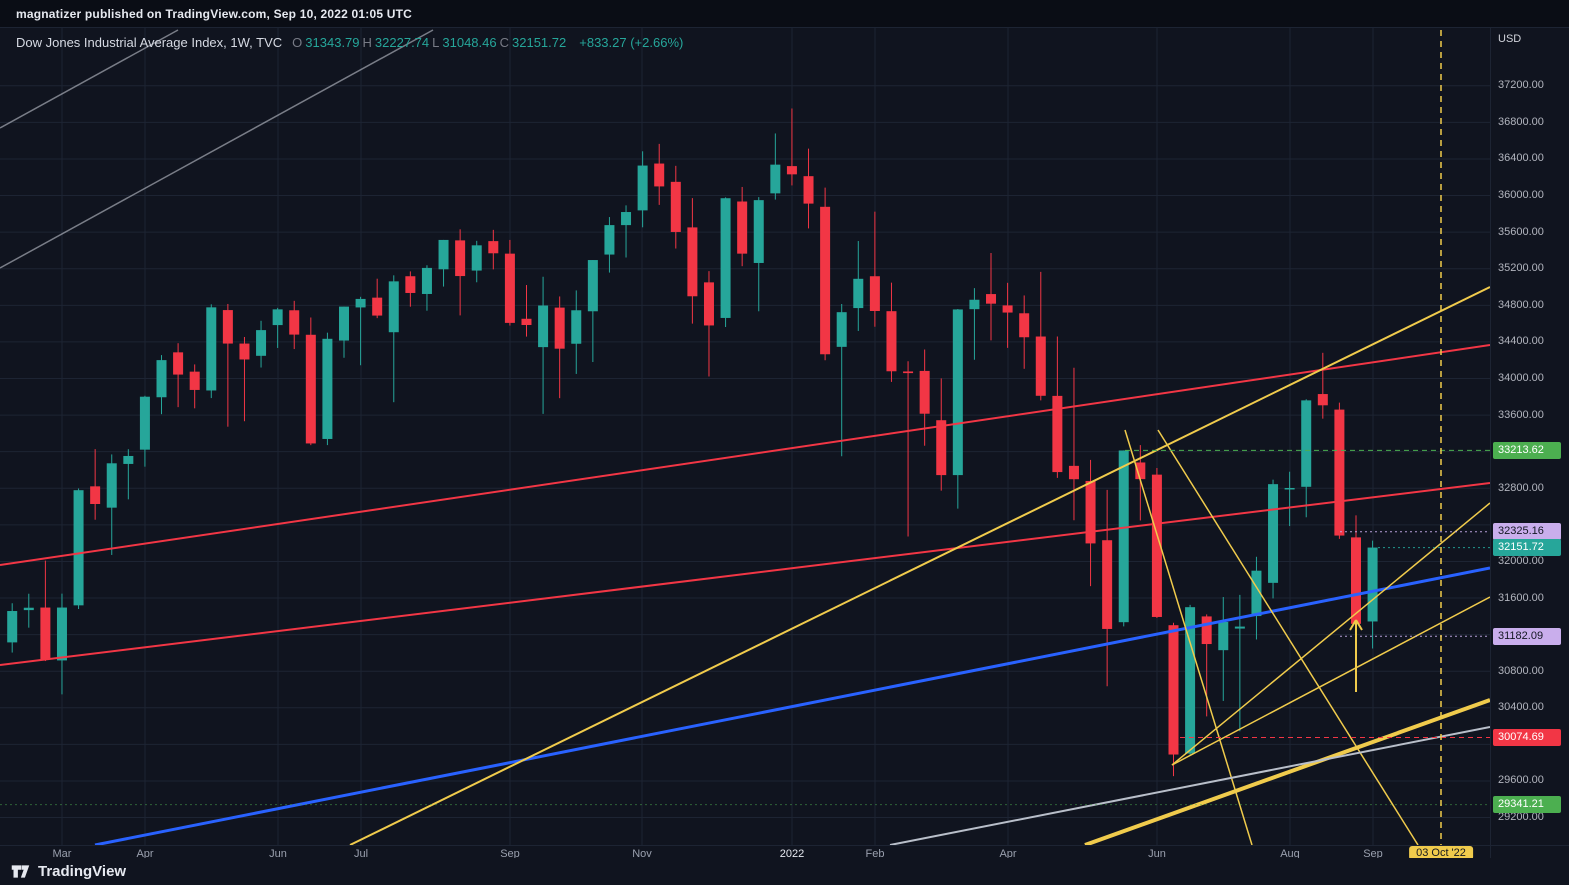 The height and width of the screenshot is (885, 1569). What do you see at coordinates (1290, 854) in the screenshot?
I see `time-label: Aug` at bounding box center [1290, 854].